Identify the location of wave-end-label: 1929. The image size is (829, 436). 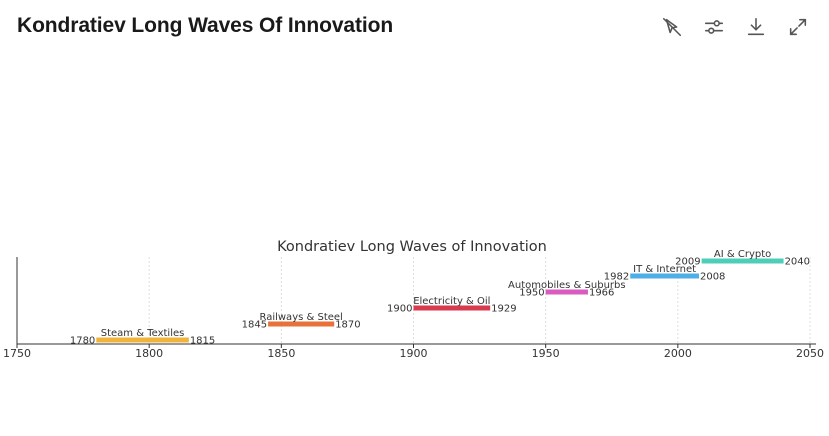
(503, 309).